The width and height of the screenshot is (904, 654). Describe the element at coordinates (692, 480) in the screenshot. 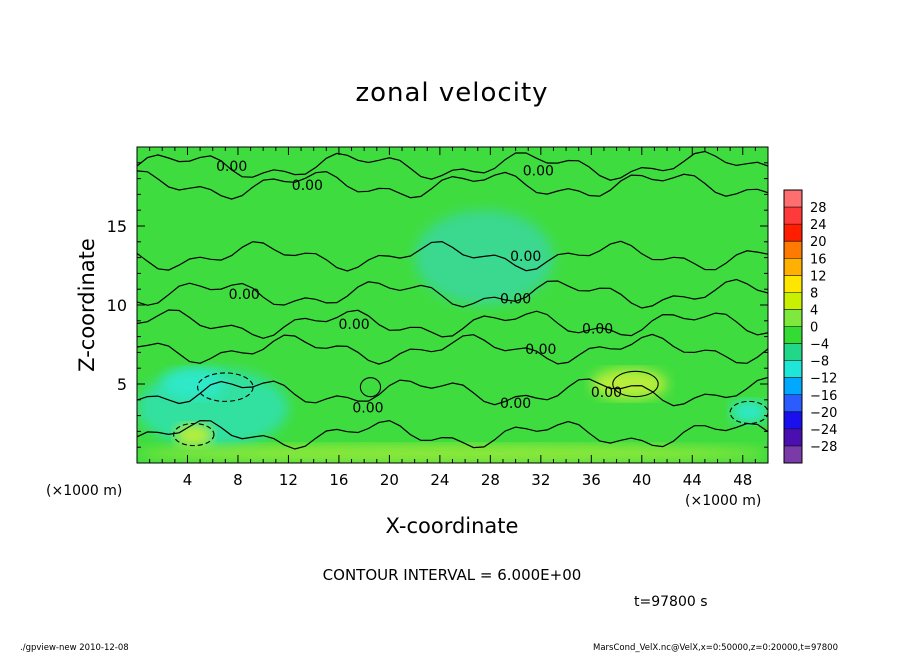

I see `x-tick-label: 44` at that location.